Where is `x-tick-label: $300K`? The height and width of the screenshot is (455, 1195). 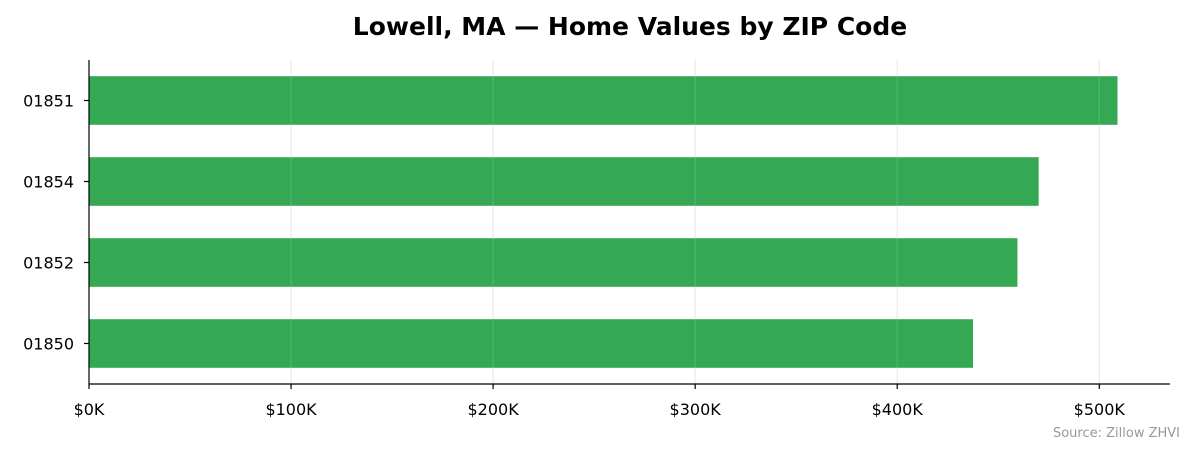 x-tick-label: $300K is located at coordinates (696, 409).